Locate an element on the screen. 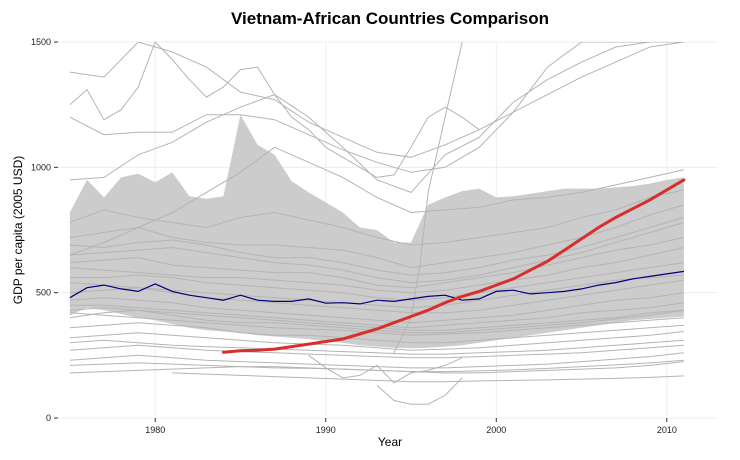 The width and height of the screenshot is (740, 460). y-axis-title: GDP per capita (2005 USD) is located at coordinates (18, 230).